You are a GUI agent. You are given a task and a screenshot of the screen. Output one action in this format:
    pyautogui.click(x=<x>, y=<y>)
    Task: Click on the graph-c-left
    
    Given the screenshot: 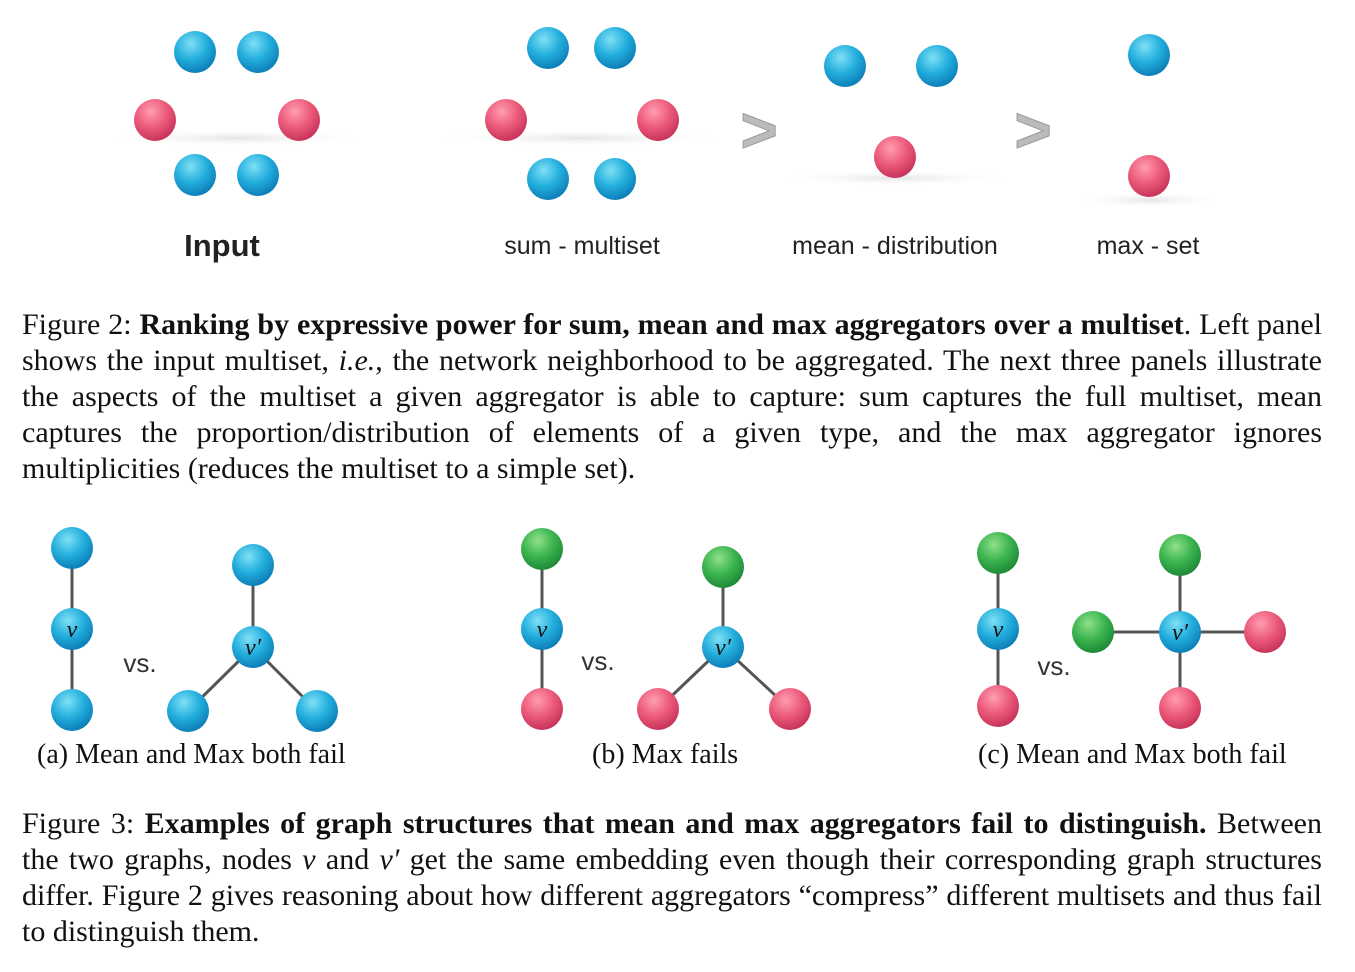 What is the action you would take?
    pyautogui.click(x=998, y=629)
    